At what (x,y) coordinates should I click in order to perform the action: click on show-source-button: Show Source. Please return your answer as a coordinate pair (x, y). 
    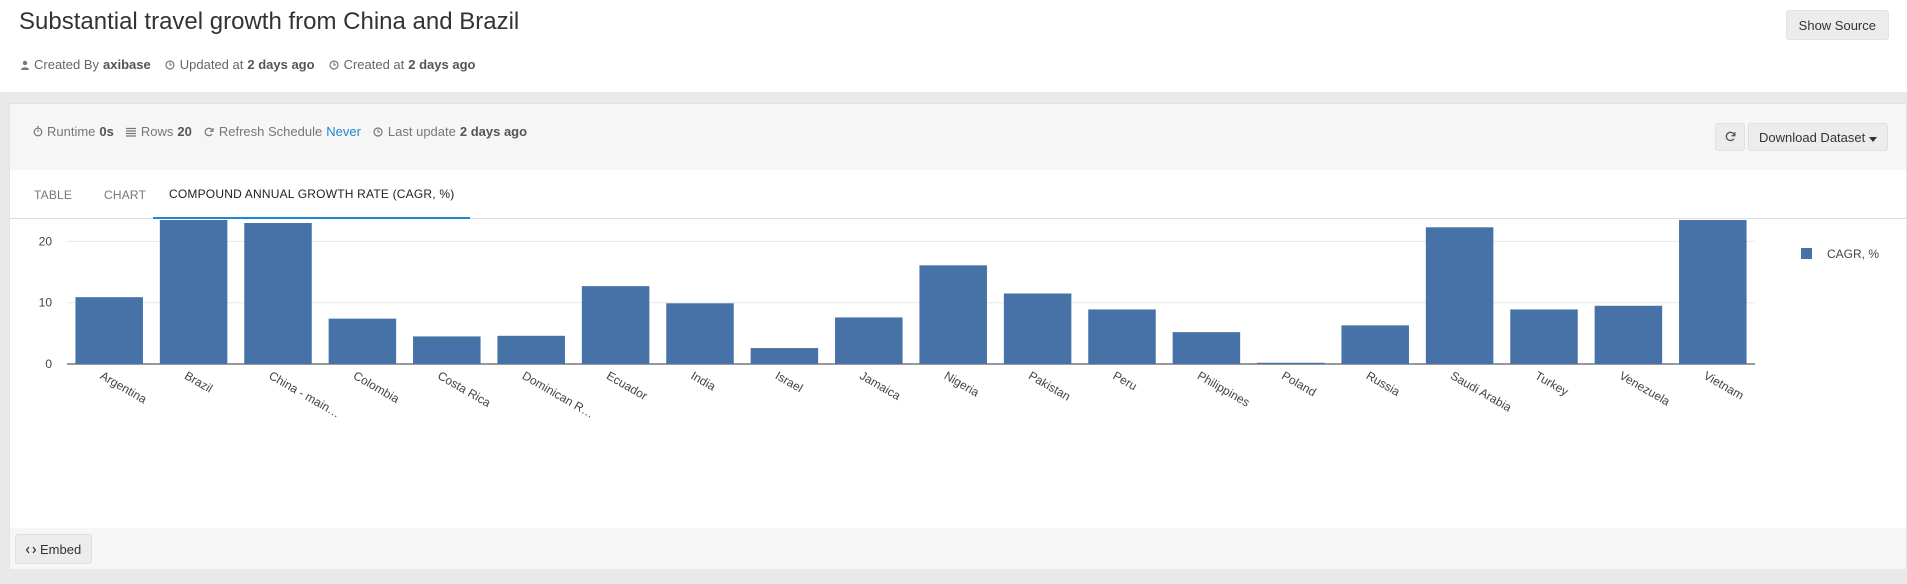
    Looking at the image, I should click on (1837, 25).